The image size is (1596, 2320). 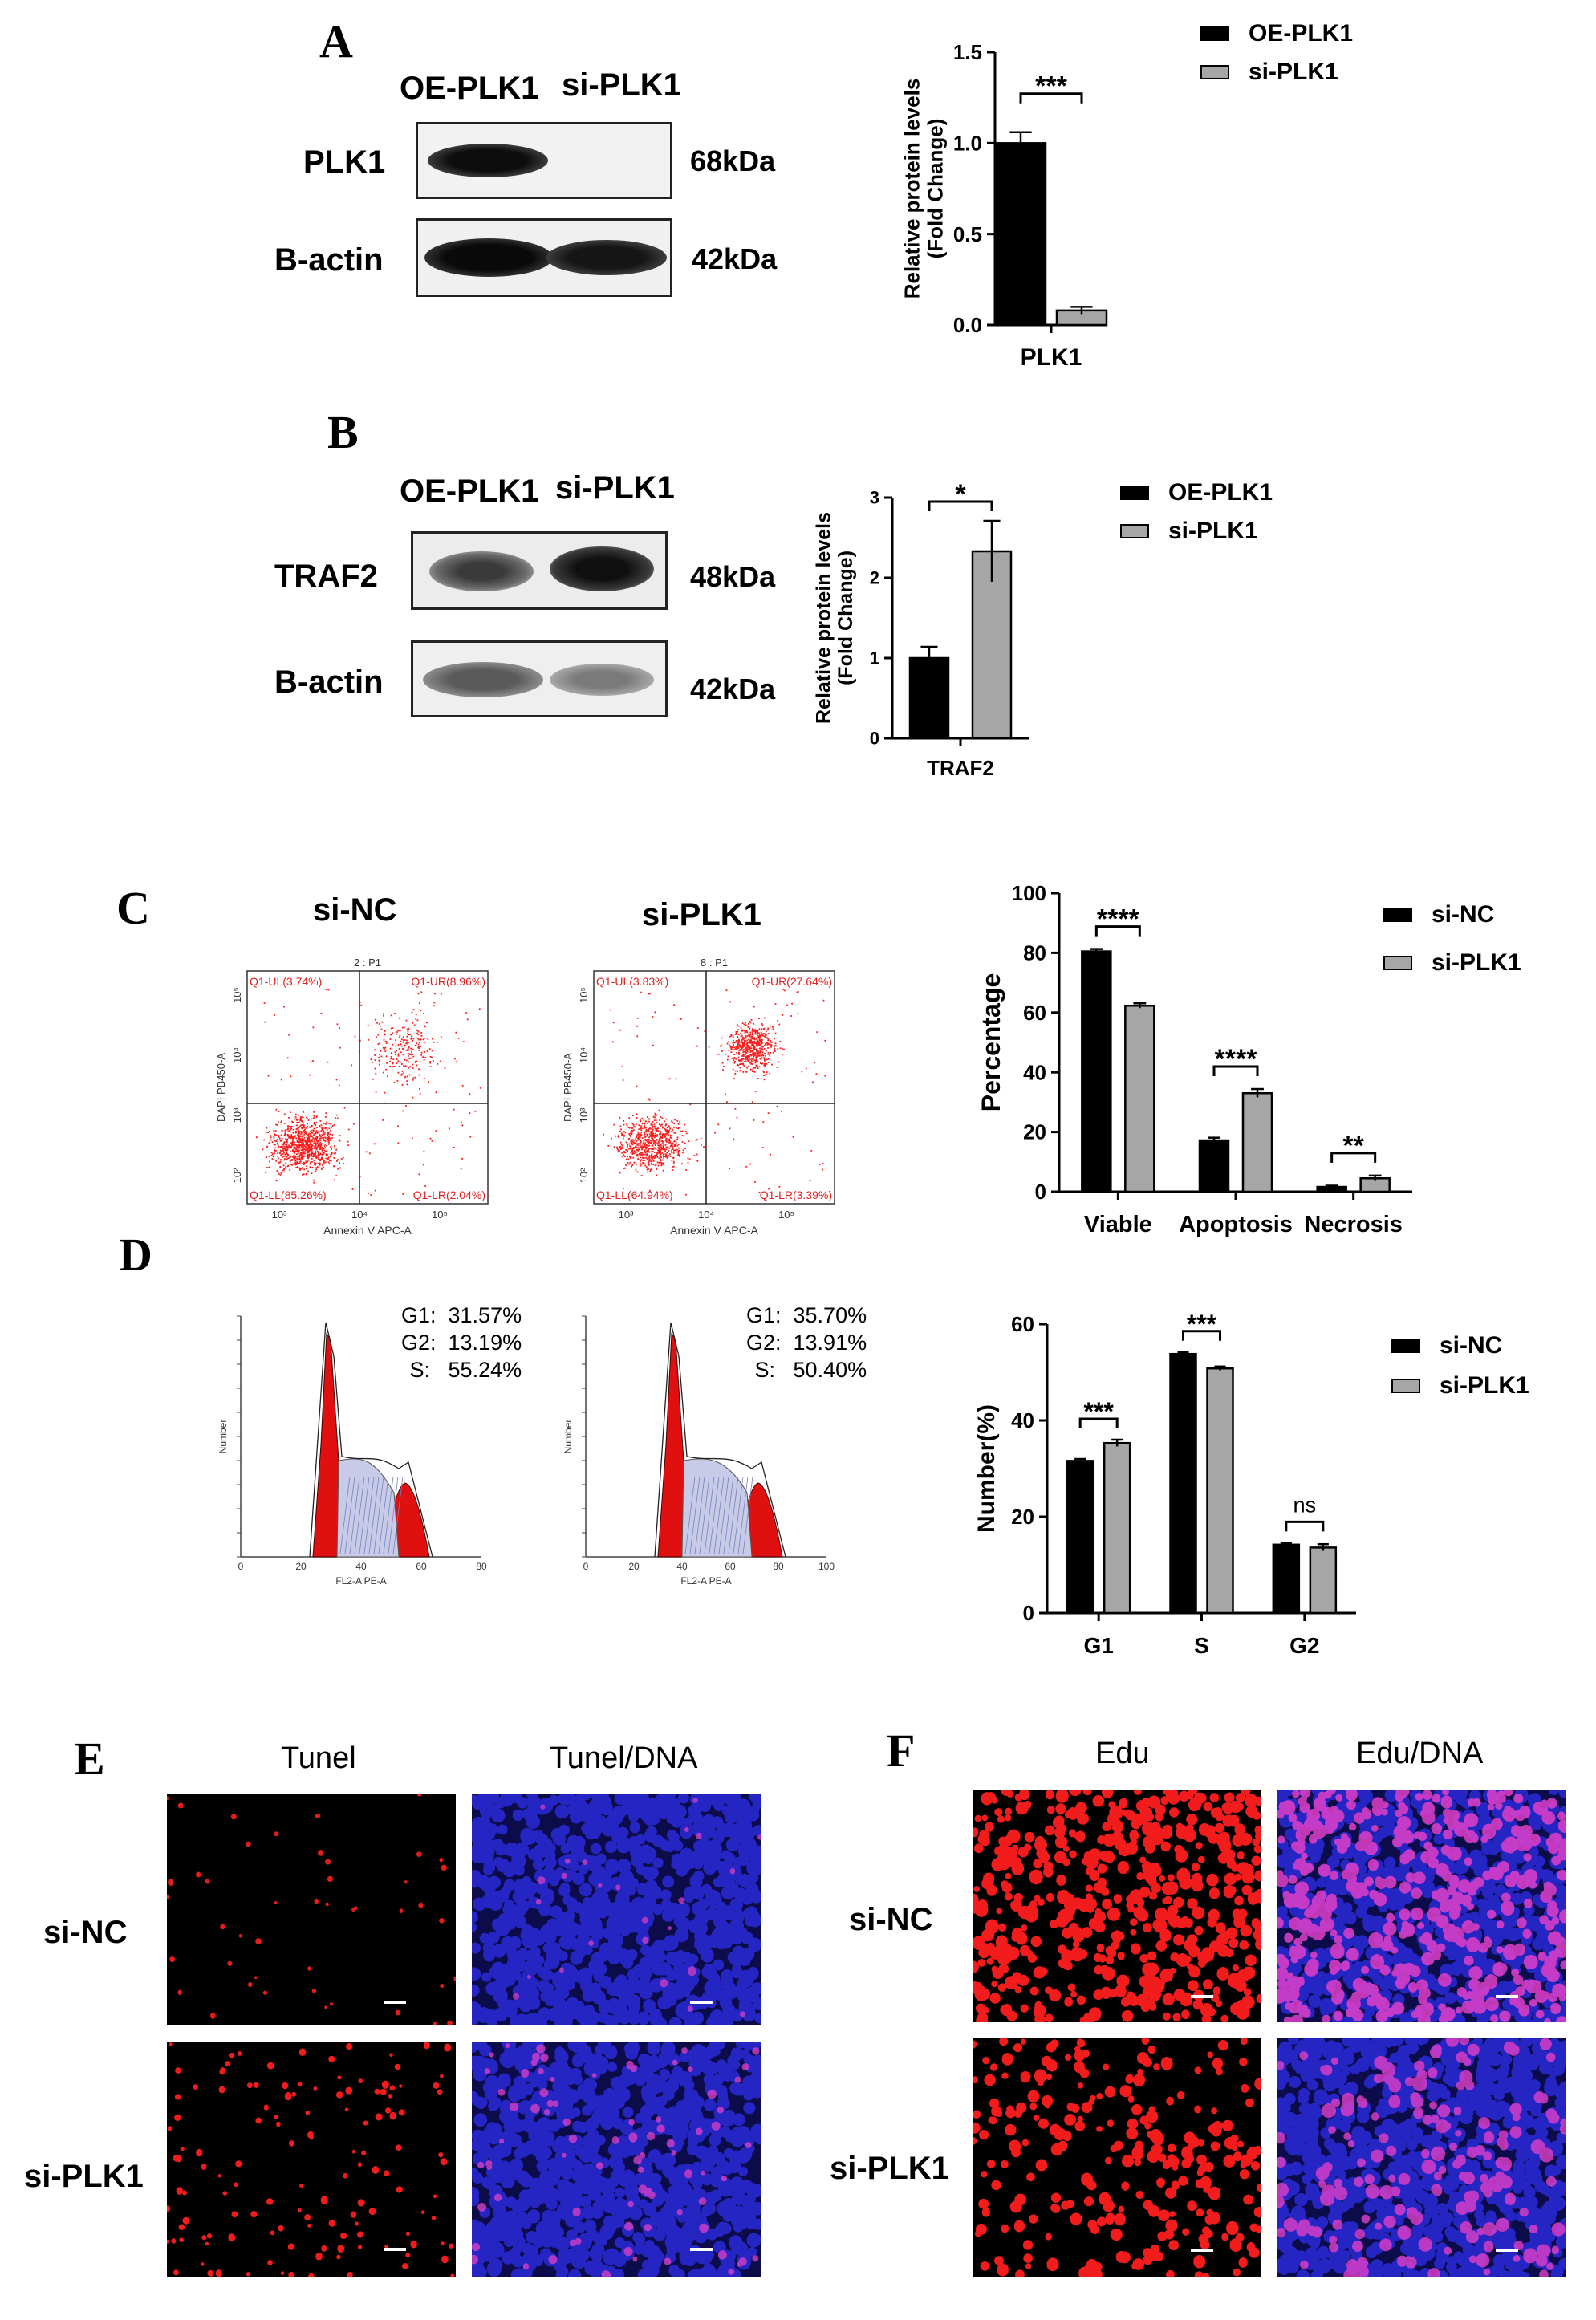 What do you see at coordinates (991, 1042) in the screenshot?
I see `y-axis-label: Percentage` at bounding box center [991, 1042].